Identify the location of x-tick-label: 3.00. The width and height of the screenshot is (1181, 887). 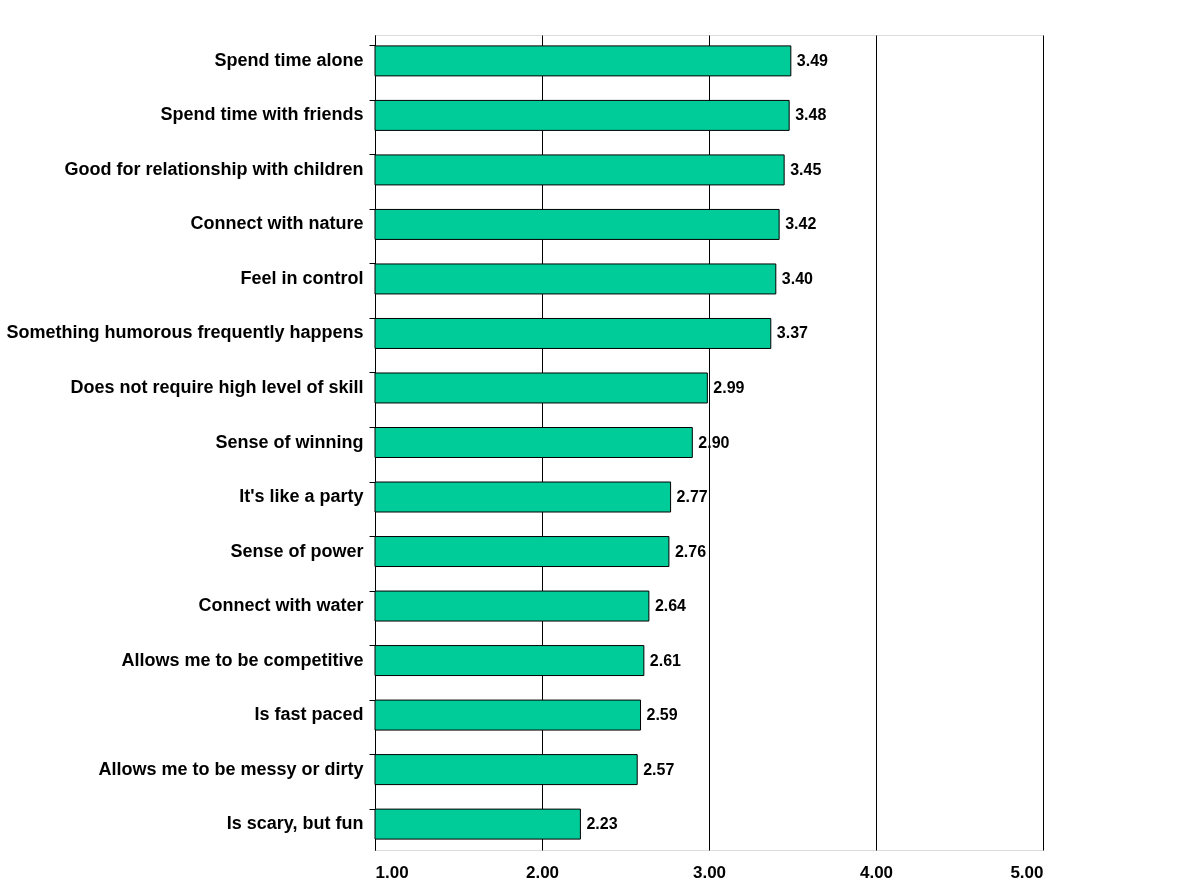
(709, 872).